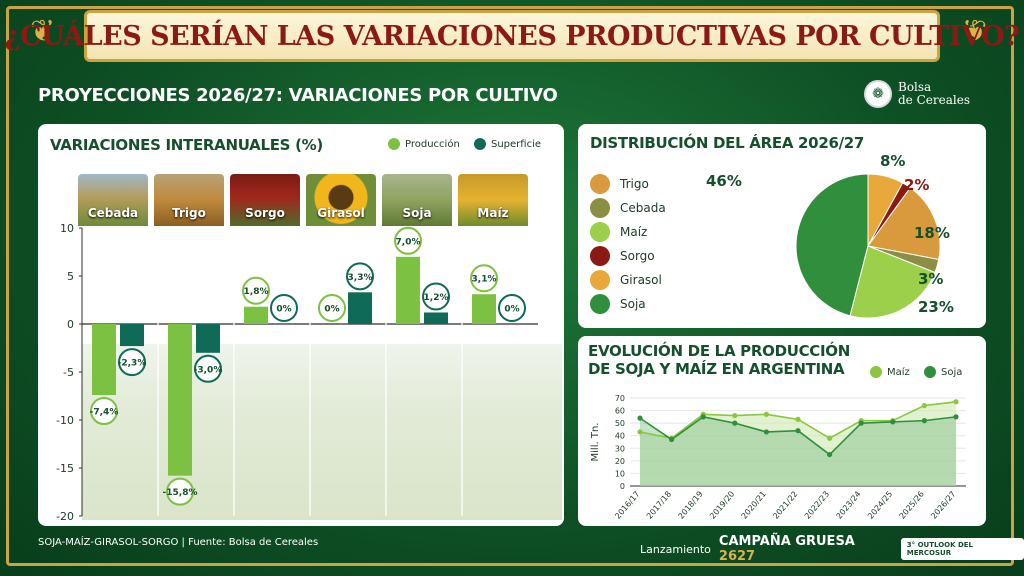 This screenshot has height=576, width=1024. Describe the element at coordinates (432, 144) in the screenshot. I see `legend-produccion-label: Producción` at that location.